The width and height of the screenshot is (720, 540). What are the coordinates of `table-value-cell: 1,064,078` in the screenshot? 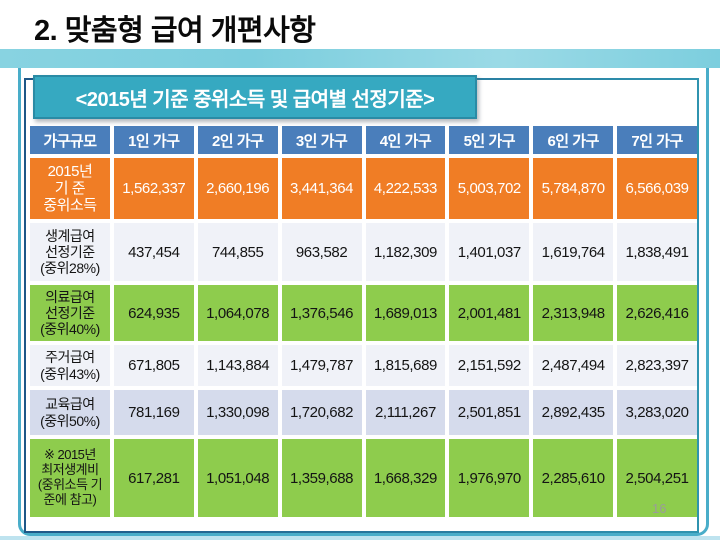 It's located at (237, 313).